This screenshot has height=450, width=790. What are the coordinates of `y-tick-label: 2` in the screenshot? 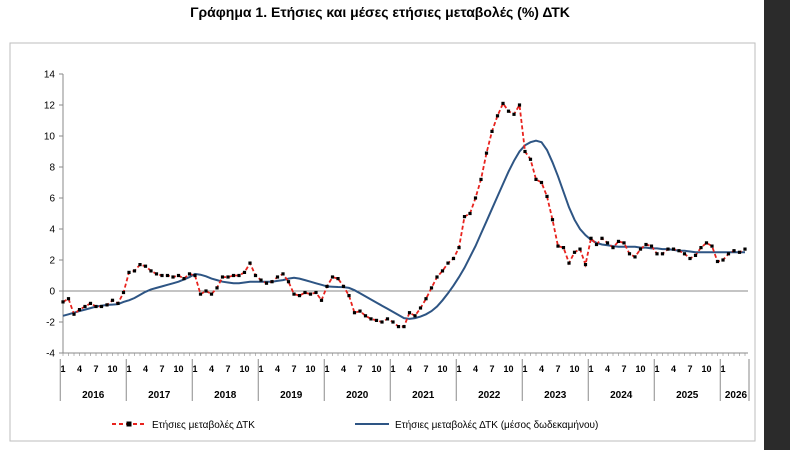 It's located at (52, 261).